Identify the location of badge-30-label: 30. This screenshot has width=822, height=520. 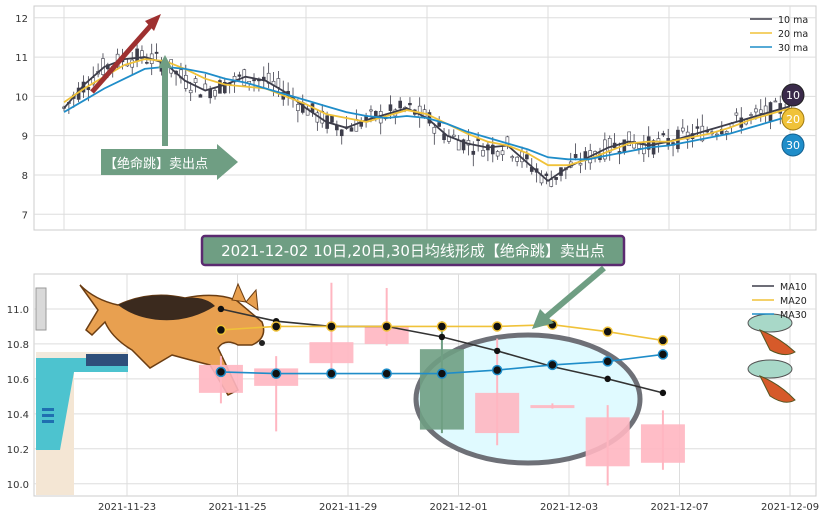
(793, 145).